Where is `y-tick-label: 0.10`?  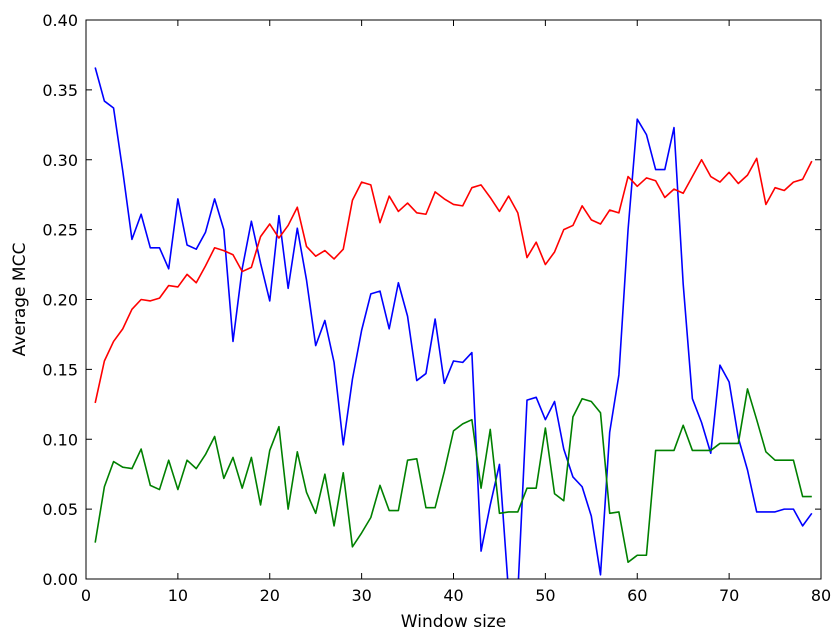 y-tick-label: 0.10 is located at coordinates (60, 439).